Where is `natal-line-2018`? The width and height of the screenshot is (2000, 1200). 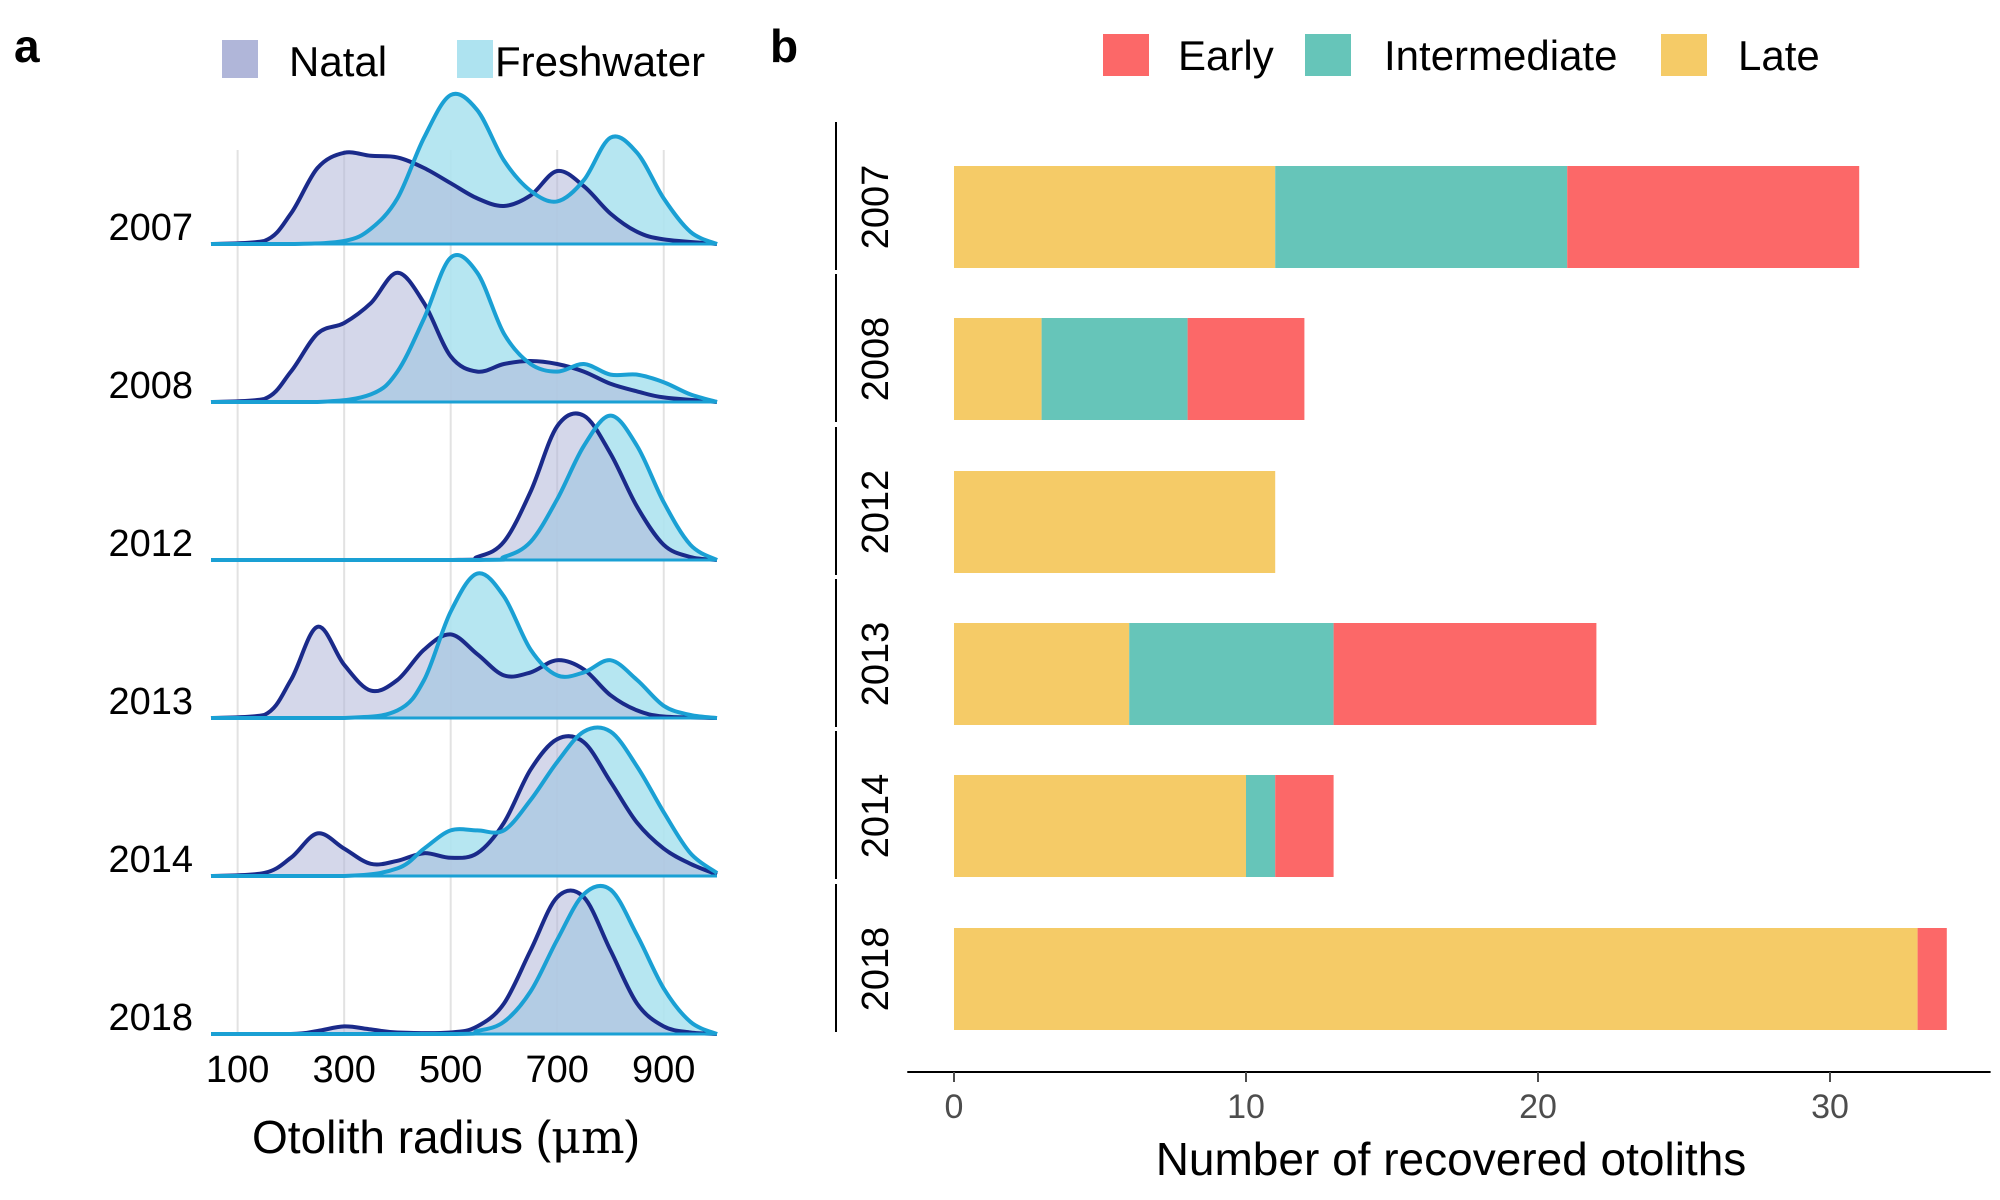
natal-line-2018 is located at coordinates (464, 962).